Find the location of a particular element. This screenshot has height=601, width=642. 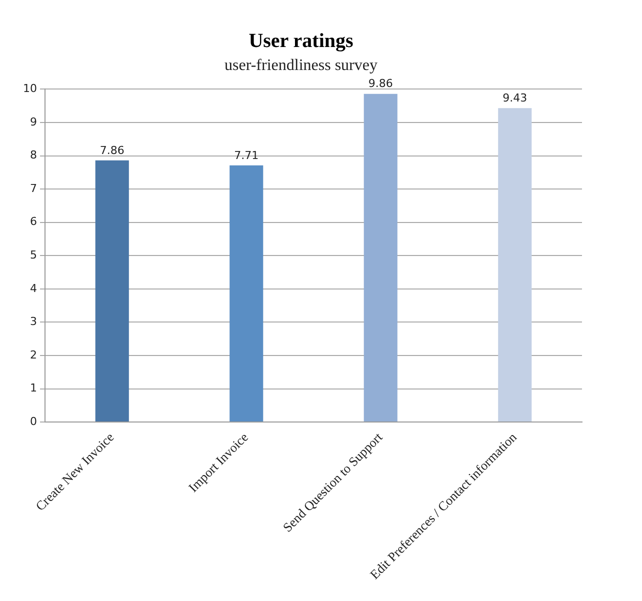

y-tick-label: 1 is located at coordinates (33, 388).